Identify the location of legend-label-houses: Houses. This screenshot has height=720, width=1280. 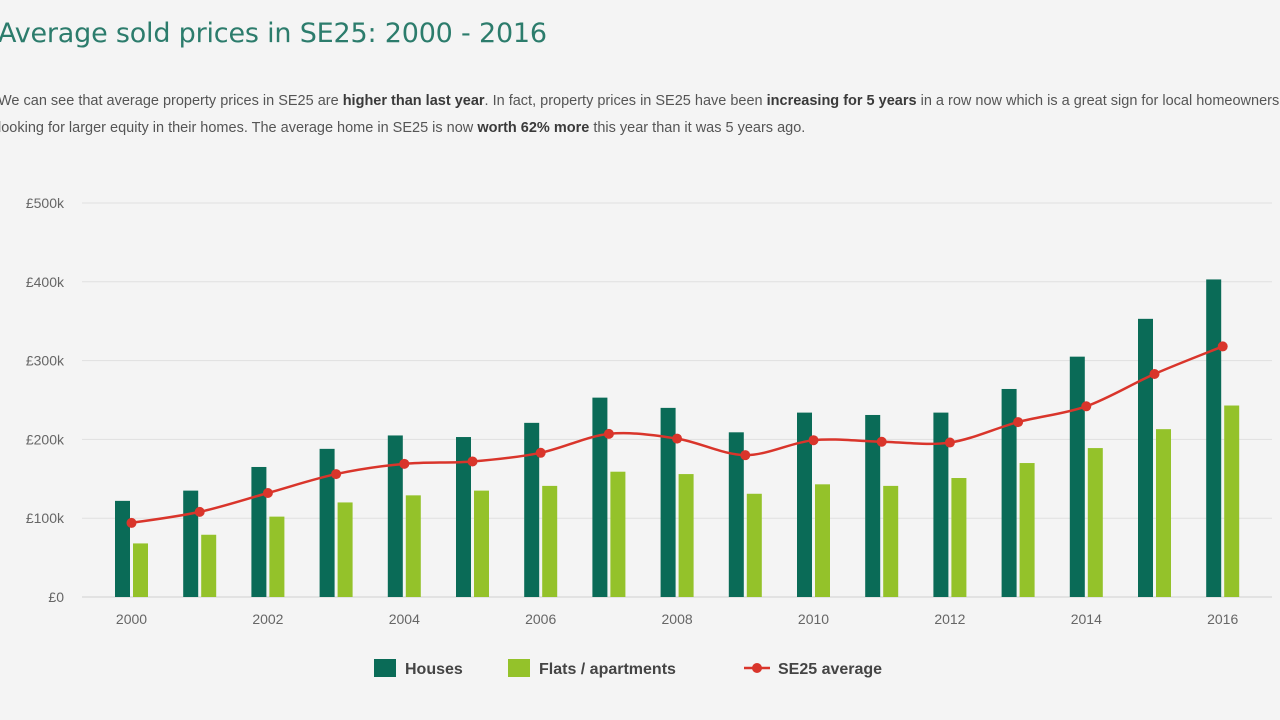
(434, 669).